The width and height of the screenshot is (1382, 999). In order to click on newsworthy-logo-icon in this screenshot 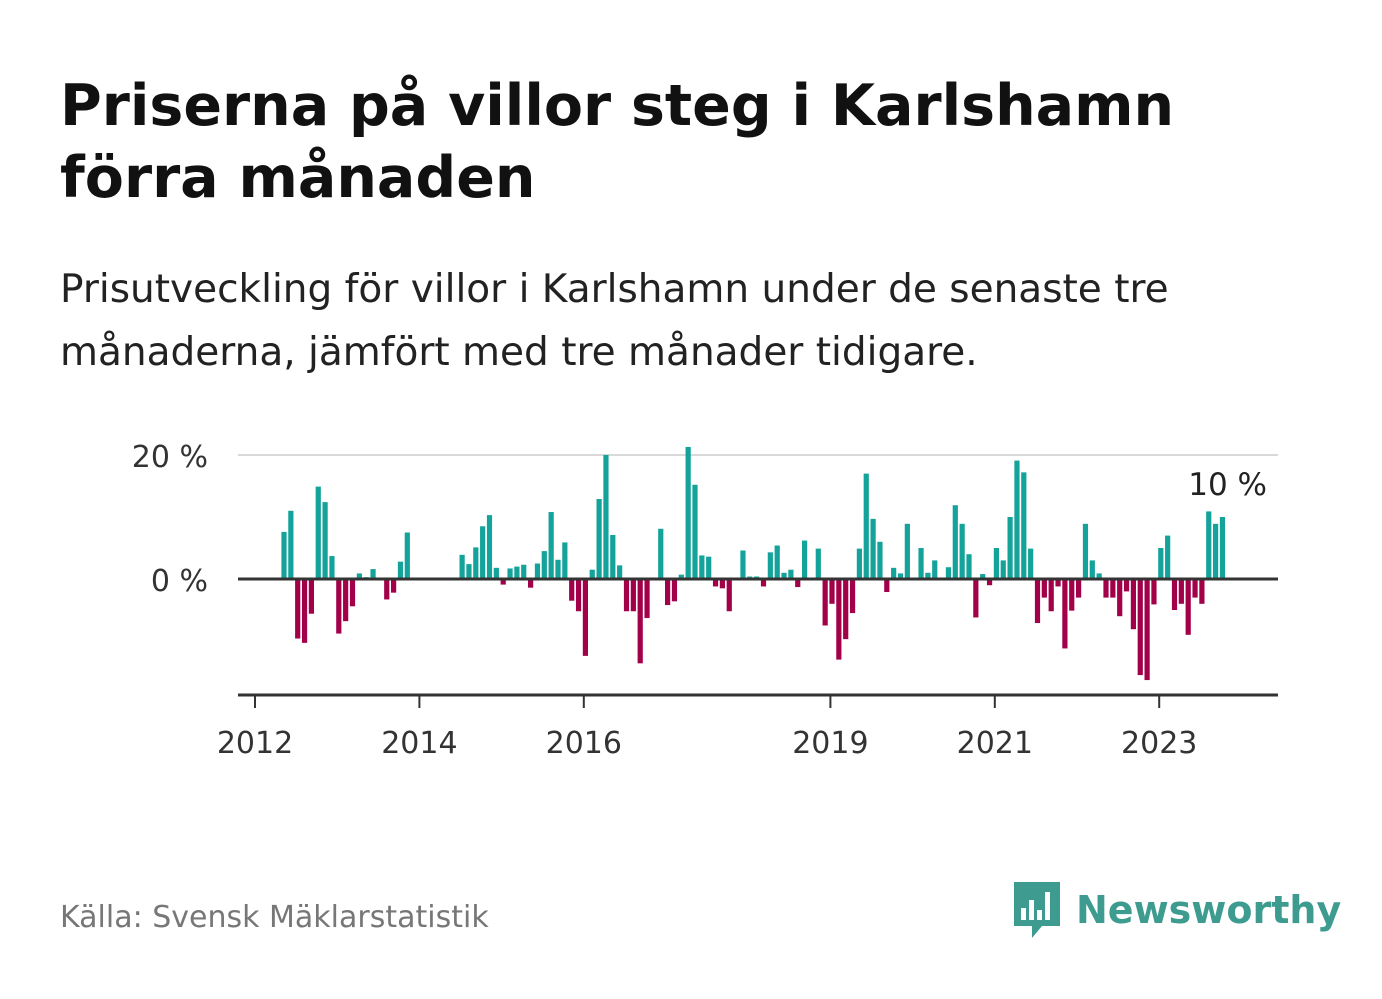, I will do `click(1037, 910)`.